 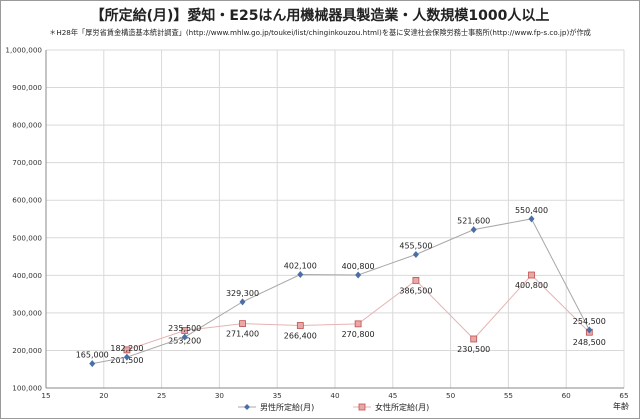 I want to click on legend-marker-female, so click(x=362, y=407).